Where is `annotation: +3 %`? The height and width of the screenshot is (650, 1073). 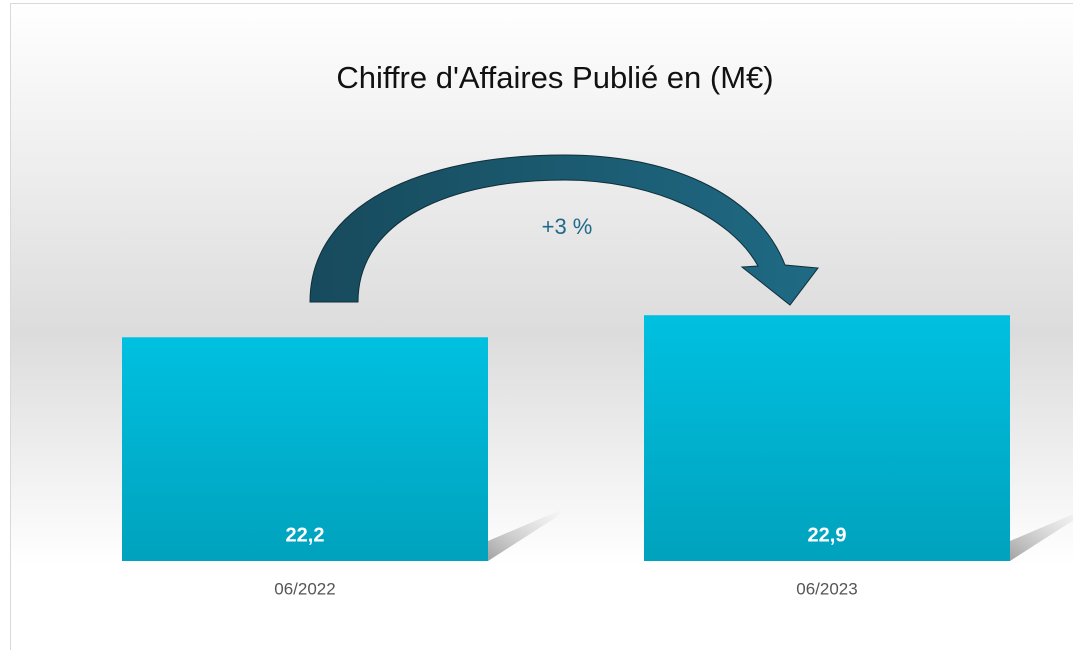
annotation: +3 % is located at coordinates (567, 226).